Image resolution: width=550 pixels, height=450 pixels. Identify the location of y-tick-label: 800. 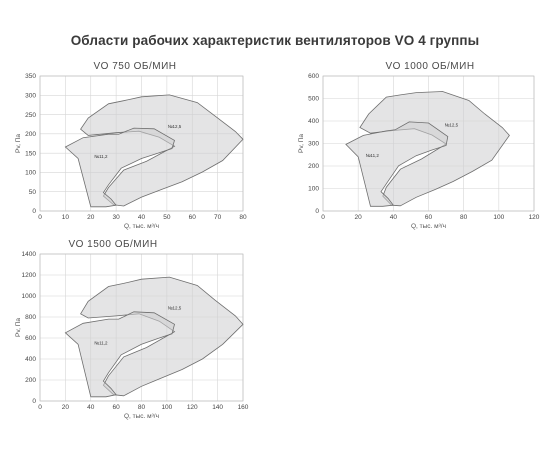
(30, 317).